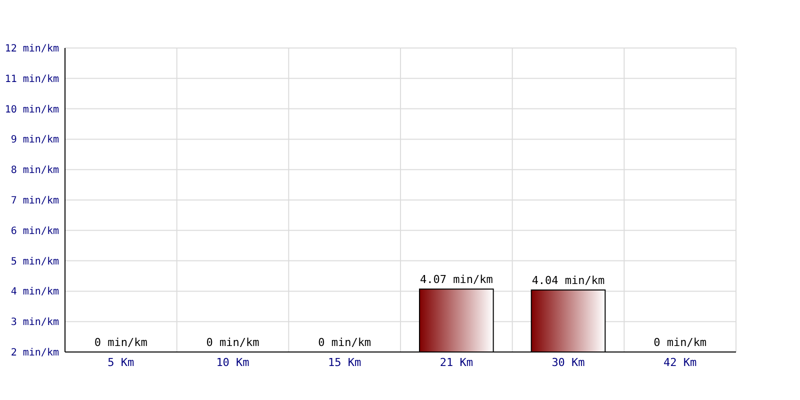  I want to click on y-tick-label: 11 min/km, so click(31, 79).